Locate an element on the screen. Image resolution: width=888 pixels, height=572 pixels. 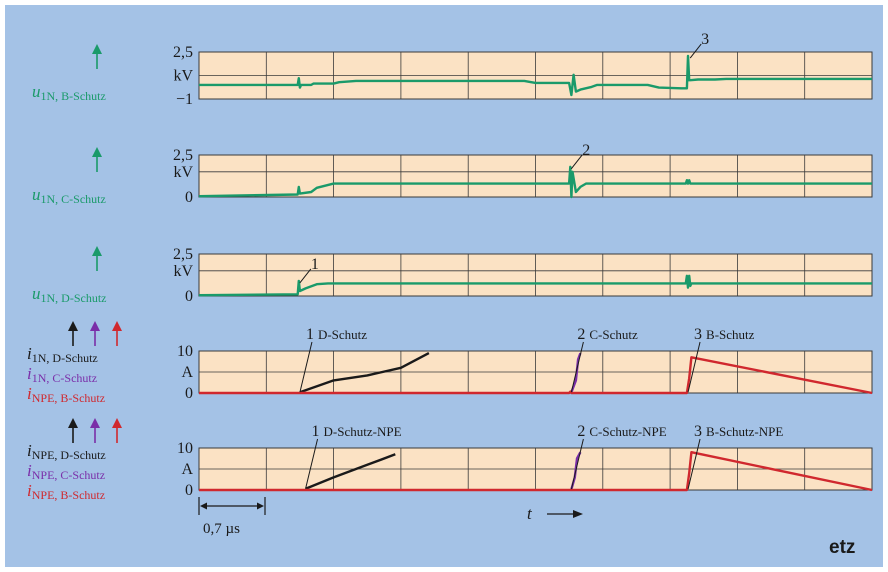
panel-u1n_d: 2,5kV 0 1 u1N, D-Schutz is located at coordinates (452, 275).